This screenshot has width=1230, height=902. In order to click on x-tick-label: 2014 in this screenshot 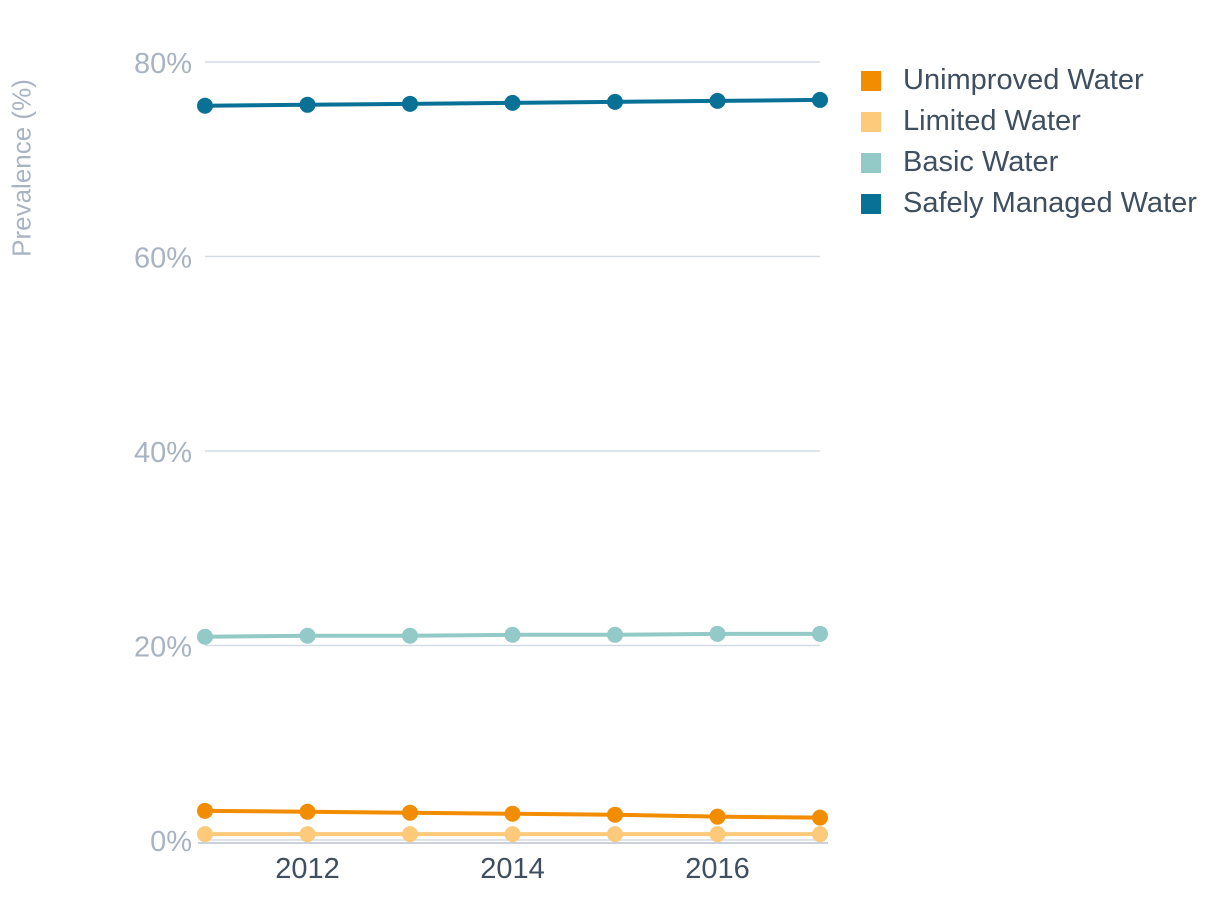, I will do `click(512, 869)`.